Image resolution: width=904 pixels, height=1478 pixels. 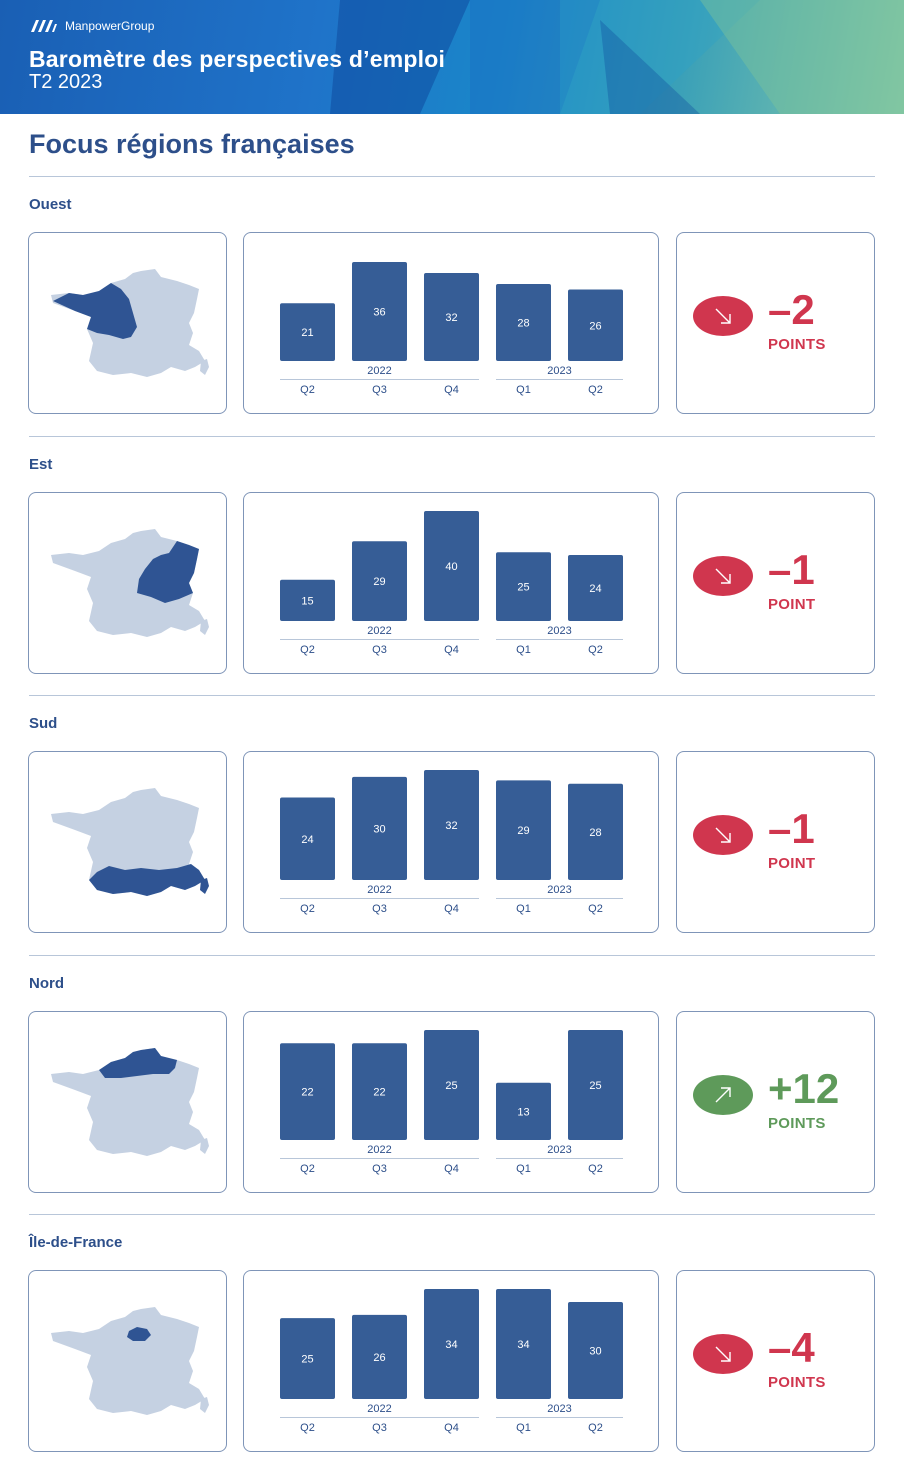 I want to click on bar-chart-card: 22 Q2 22 Q3 25 Q4 13 Q1 25 Q2 2022 2023, so click(x=451, y=1102).